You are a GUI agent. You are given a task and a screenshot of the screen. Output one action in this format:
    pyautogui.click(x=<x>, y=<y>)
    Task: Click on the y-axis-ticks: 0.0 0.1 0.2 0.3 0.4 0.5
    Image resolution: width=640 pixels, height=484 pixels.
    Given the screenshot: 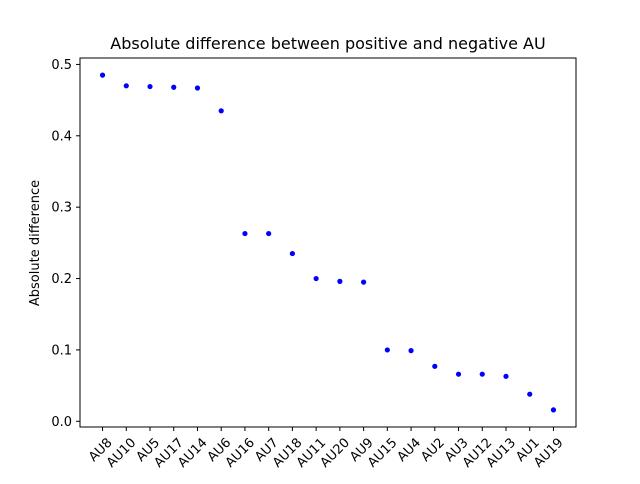 What is the action you would take?
    pyautogui.click(x=65, y=244)
    